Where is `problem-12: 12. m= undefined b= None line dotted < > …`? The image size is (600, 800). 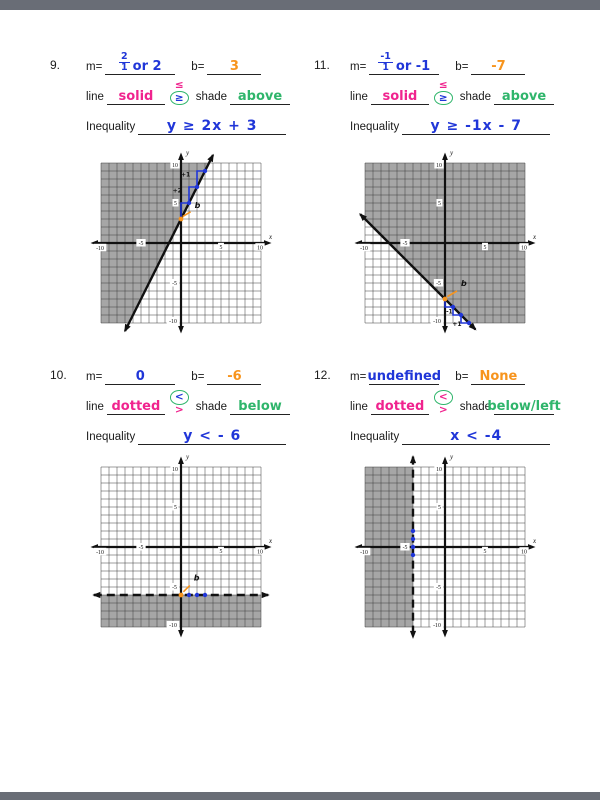
problem-12: 12. m= undefined b= None line dotted < > … is located at coordinates (443, 402).